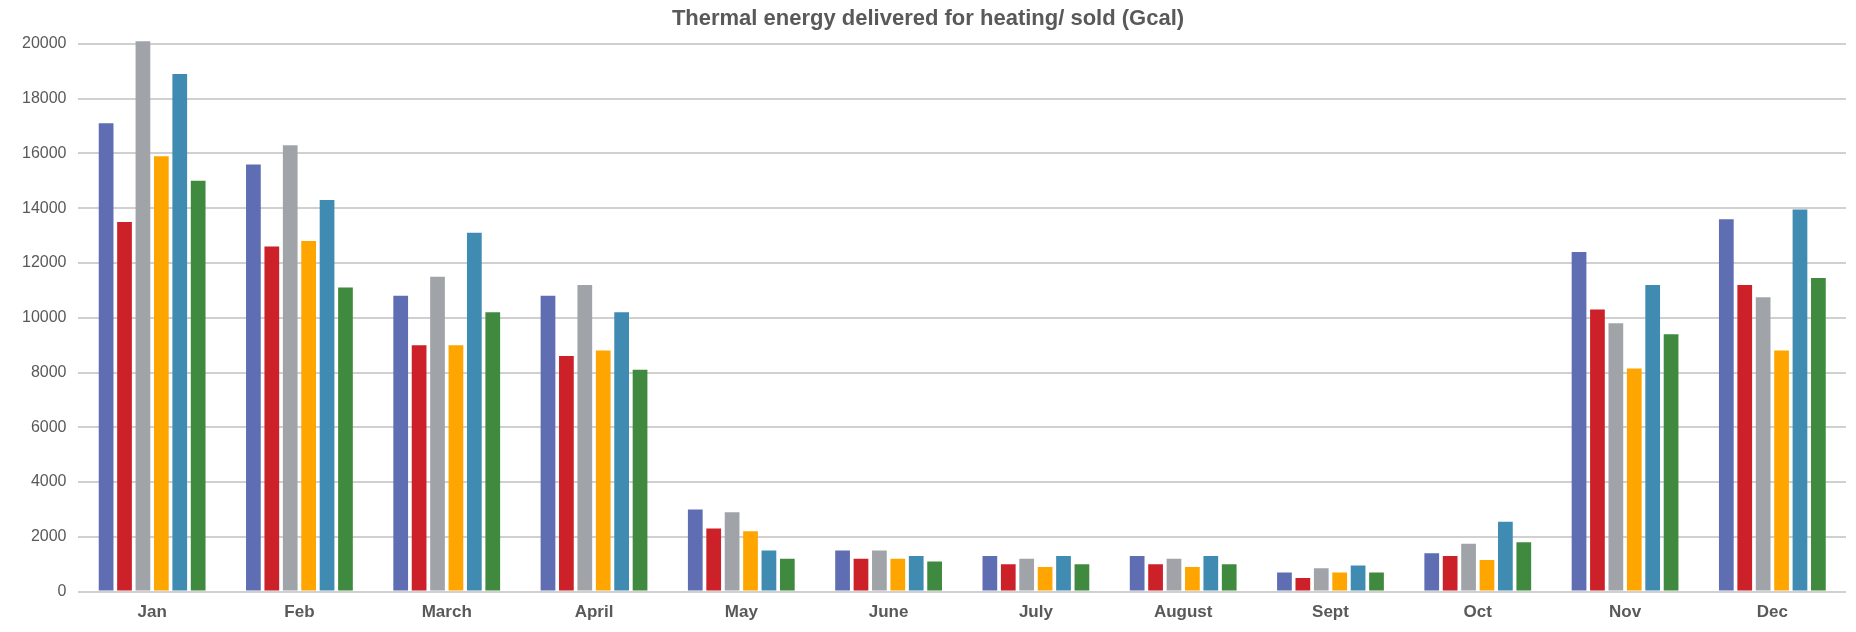  Describe the element at coordinates (48, 481) in the screenshot. I see `y-tick-label: 4000` at that location.